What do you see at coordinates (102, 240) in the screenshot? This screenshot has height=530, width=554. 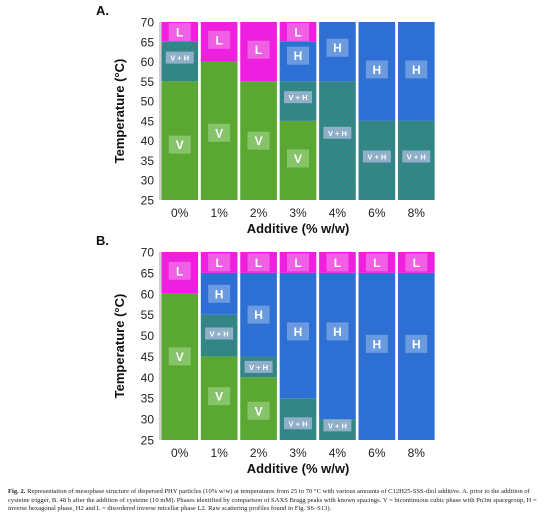 I see `panel-letter: B.` at bounding box center [102, 240].